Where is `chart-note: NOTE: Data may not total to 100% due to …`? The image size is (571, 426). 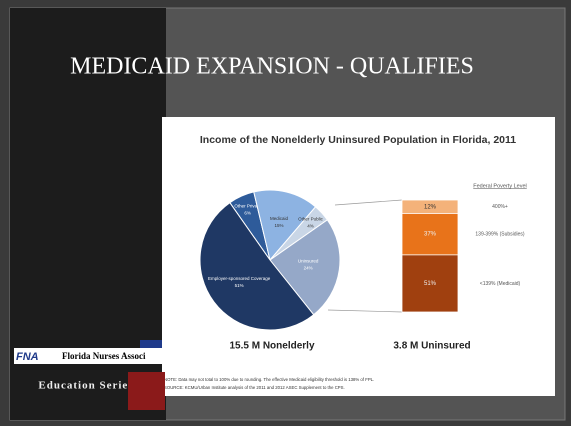 chart-note: NOTE: Data may not total to 100% due to … is located at coordinates (269, 379).